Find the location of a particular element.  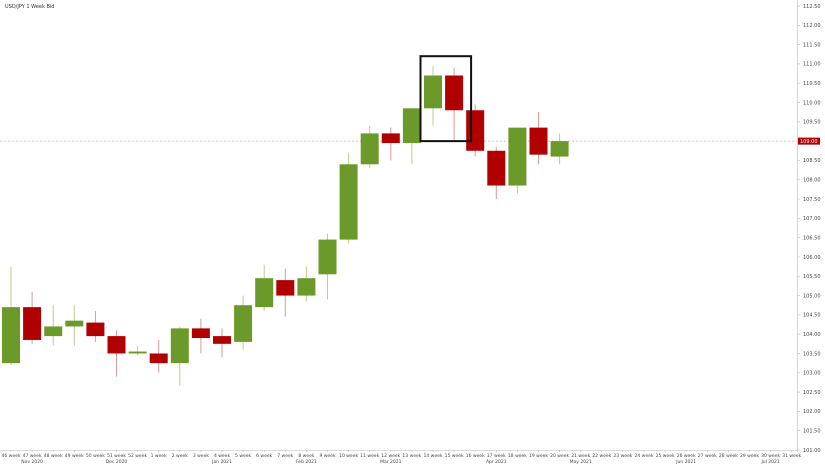

y-tick-label: 112.50 is located at coordinates (812, 7).